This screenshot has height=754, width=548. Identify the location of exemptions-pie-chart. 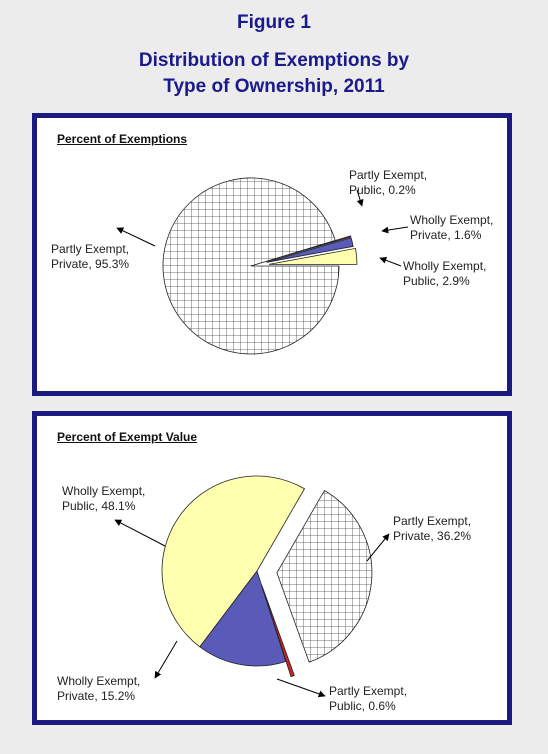
(262, 266).